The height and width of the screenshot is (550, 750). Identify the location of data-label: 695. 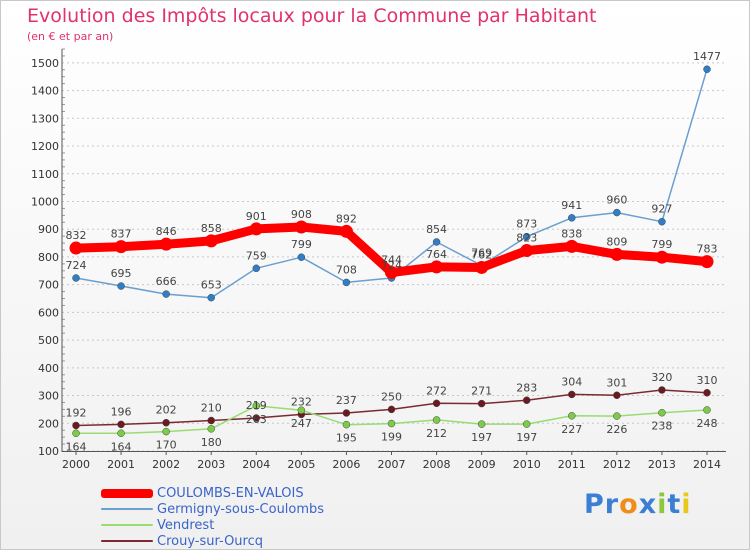
(121, 273).